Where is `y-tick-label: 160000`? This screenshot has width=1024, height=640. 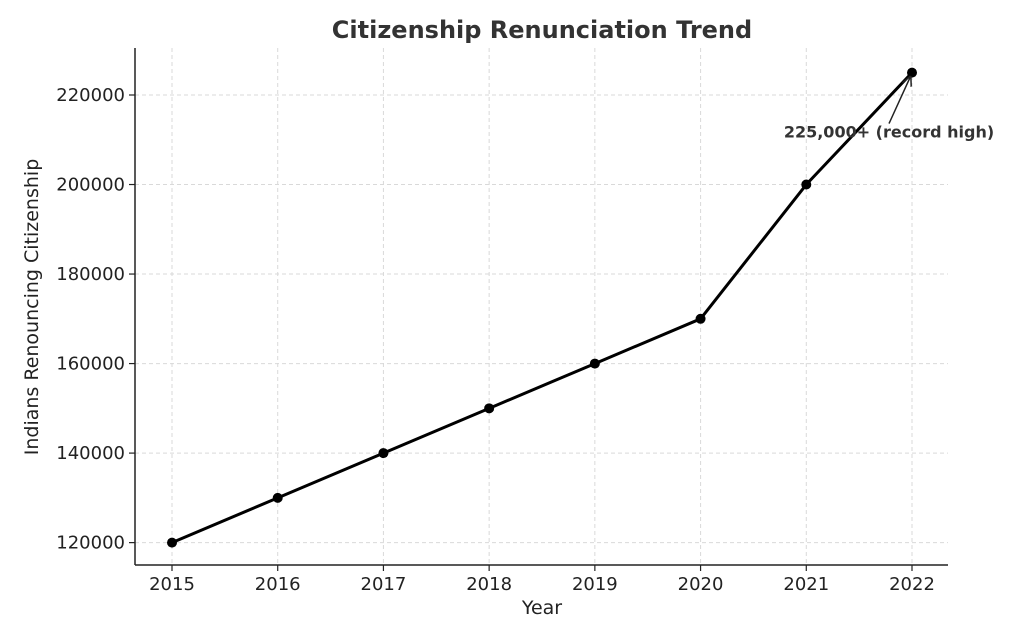
y-tick-label: 160000 is located at coordinates (90, 364).